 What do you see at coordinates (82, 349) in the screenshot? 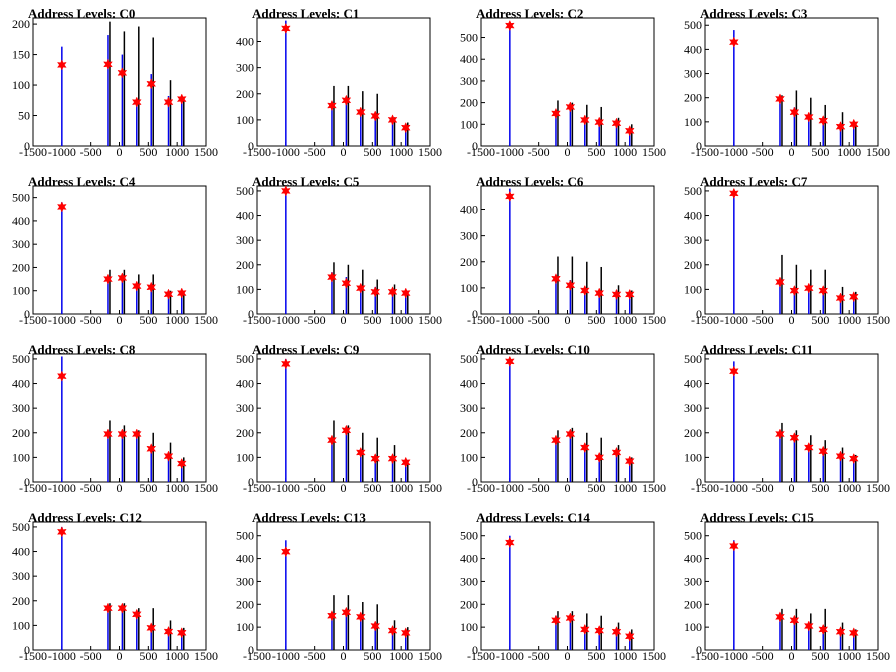
I see `chart-title: Address Levels: C8` at bounding box center [82, 349].